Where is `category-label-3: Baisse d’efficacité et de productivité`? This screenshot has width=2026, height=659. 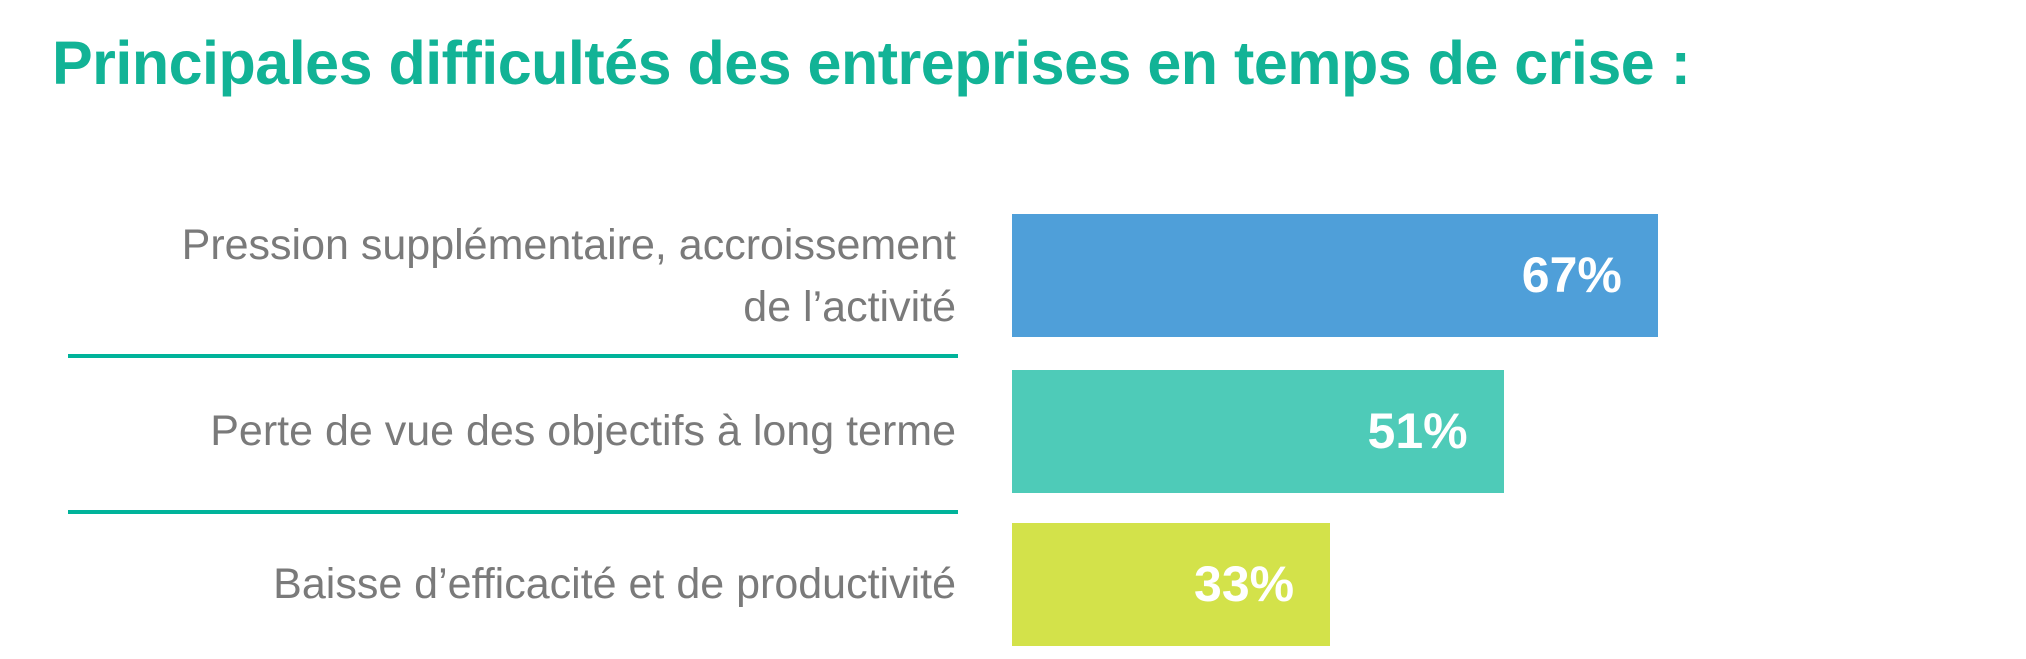
category-label-3: Baisse d’efficacité et de productivité is located at coordinates (614, 584).